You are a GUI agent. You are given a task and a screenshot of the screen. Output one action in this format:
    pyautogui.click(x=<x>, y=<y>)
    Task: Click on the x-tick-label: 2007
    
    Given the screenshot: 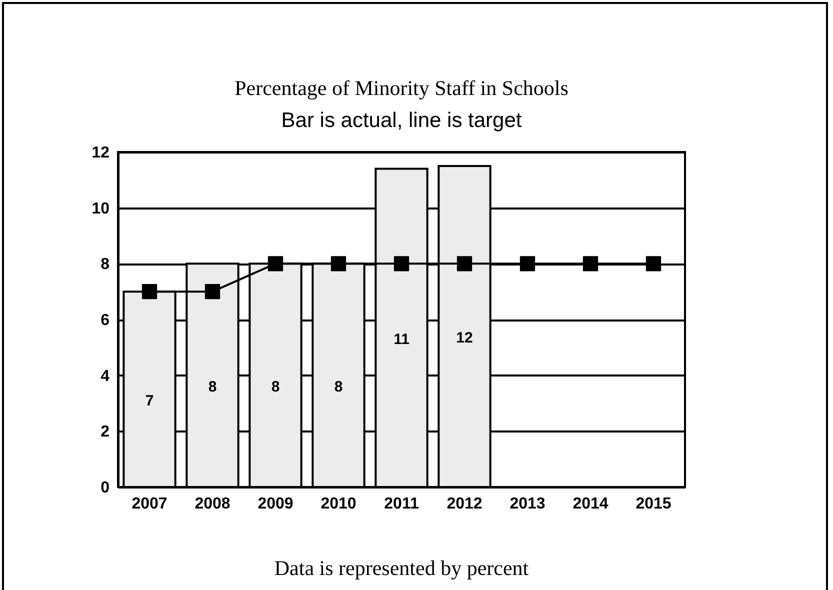 What is the action you would take?
    pyautogui.click(x=150, y=504)
    